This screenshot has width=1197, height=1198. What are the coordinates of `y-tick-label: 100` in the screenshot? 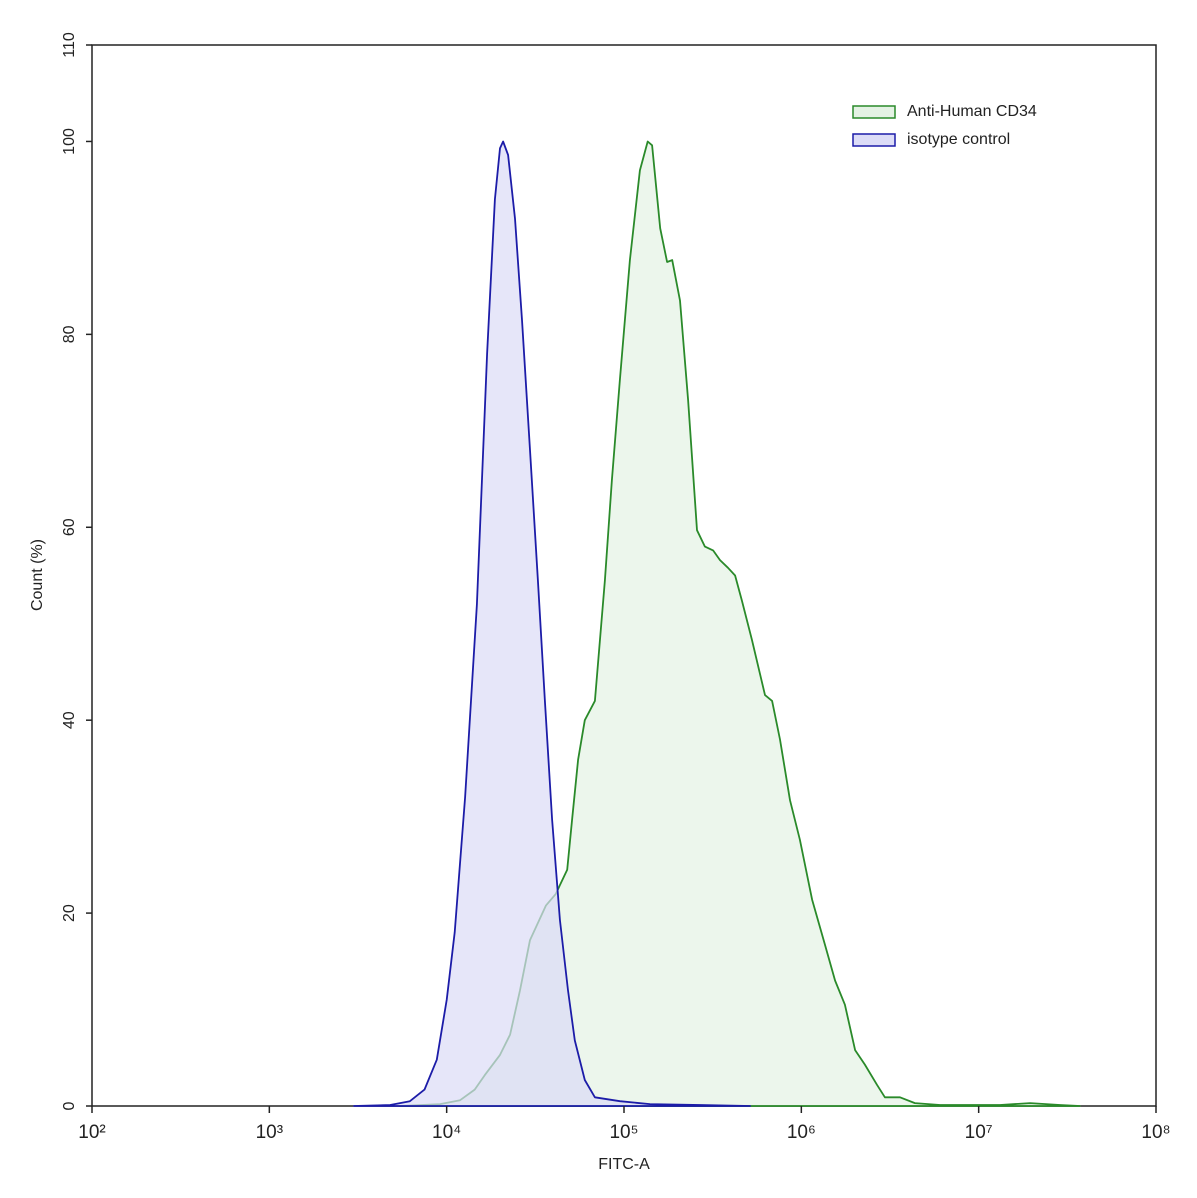 It's located at (69, 141).